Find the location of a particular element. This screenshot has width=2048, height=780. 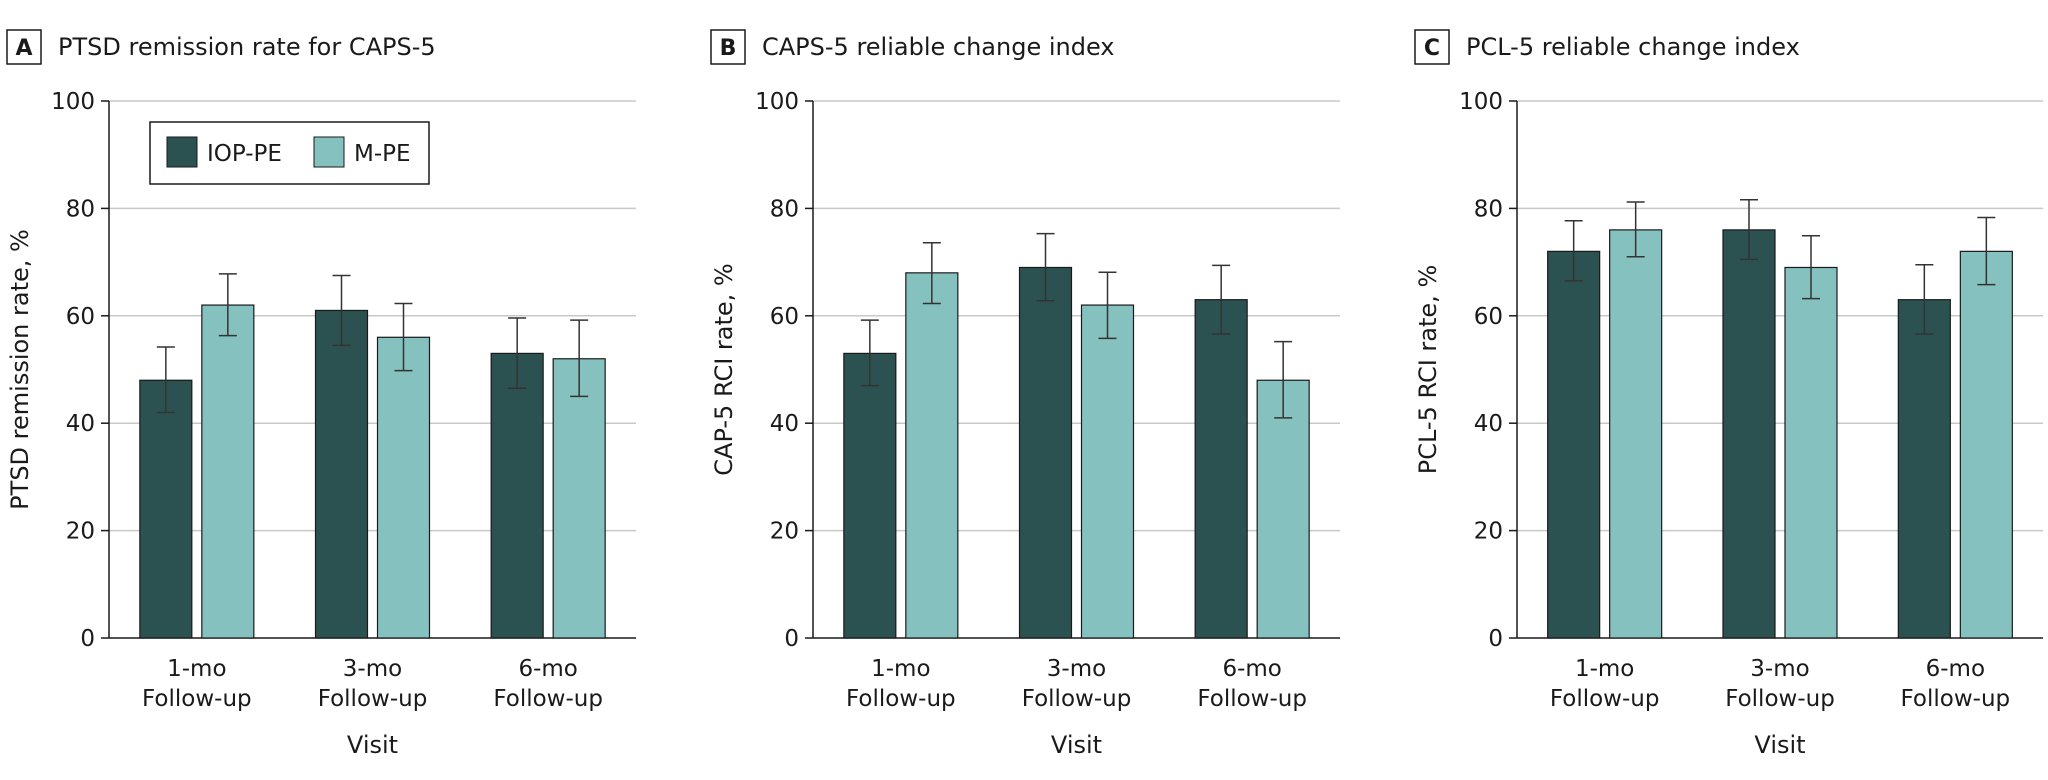

panel-letter: C is located at coordinates (1432, 48).